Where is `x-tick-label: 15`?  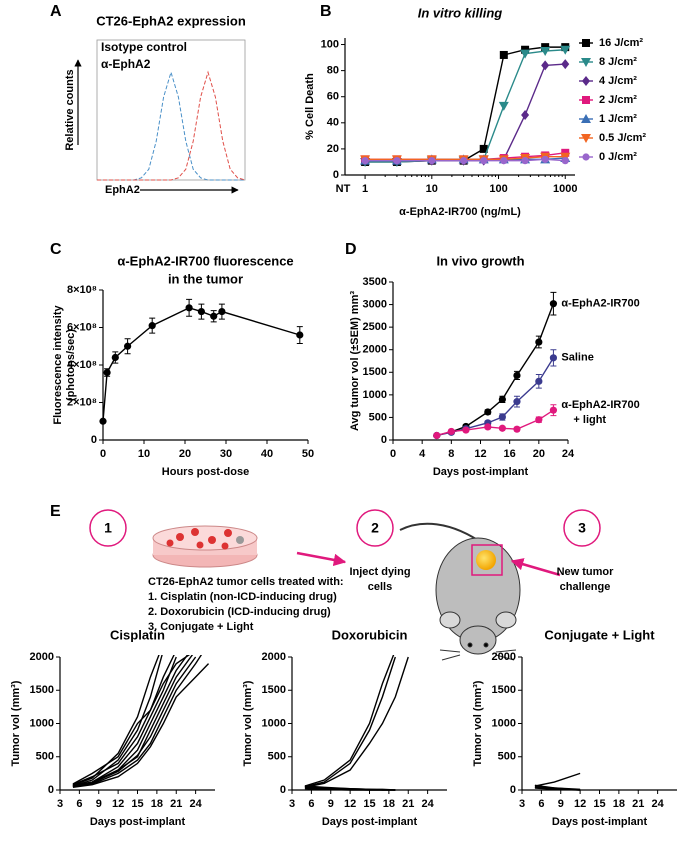 x-tick-label: 15 is located at coordinates (369, 804).